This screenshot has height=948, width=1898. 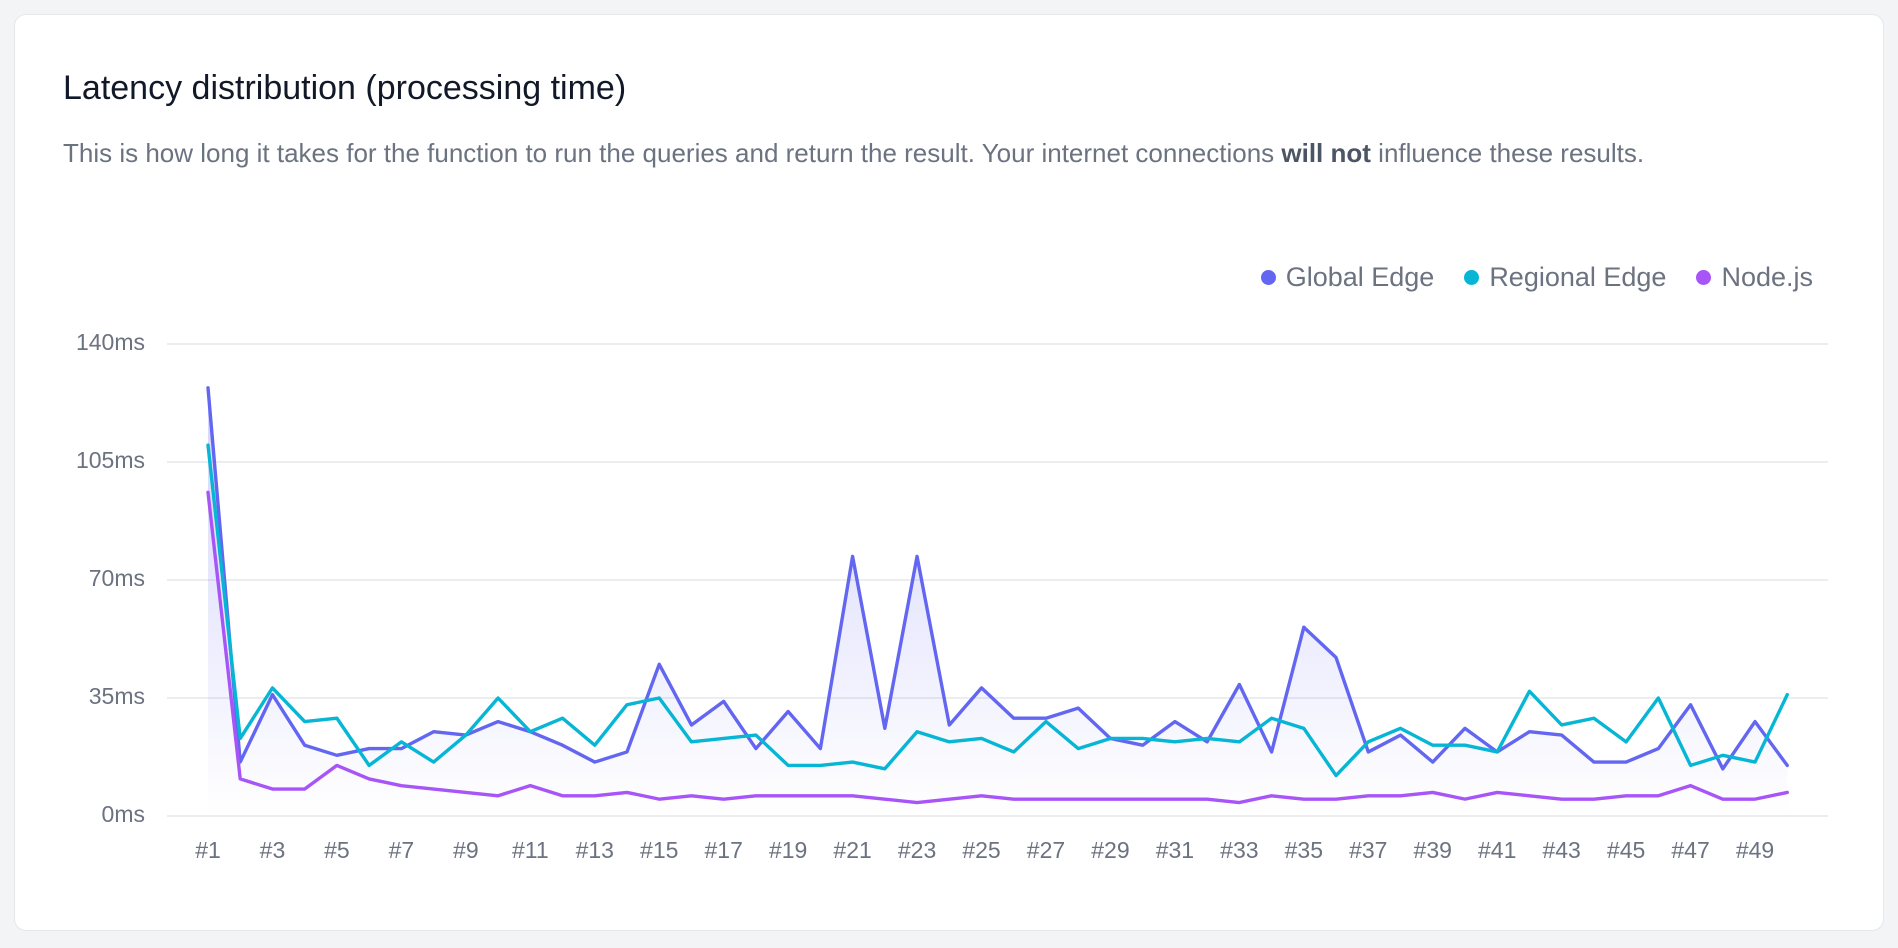 What do you see at coordinates (1433, 850) in the screenshot?
I see `x-tick-label: #39` at bounding box center [1433, 850].